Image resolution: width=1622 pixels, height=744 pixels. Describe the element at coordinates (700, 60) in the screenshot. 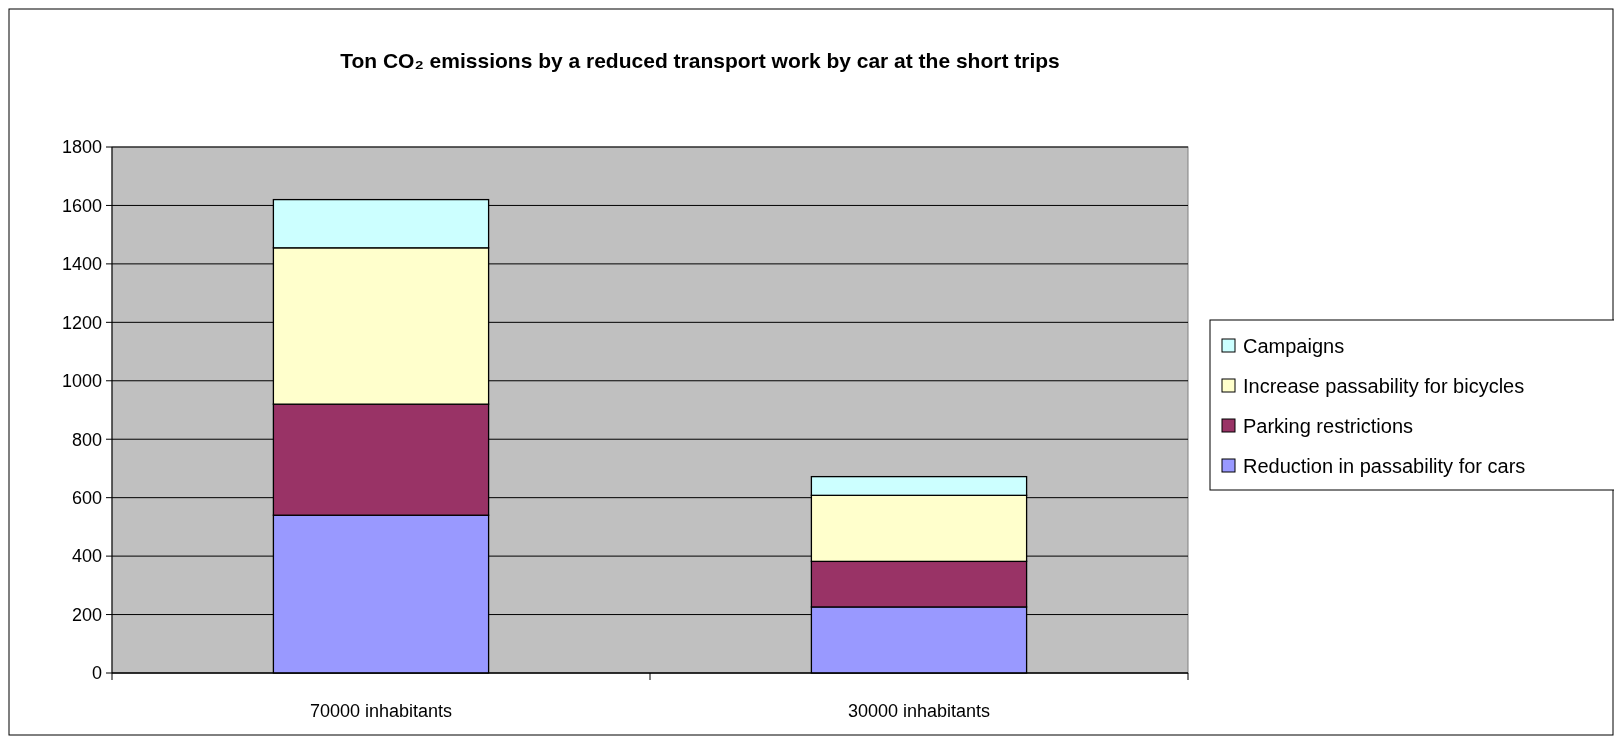

I see `chart-title: Ton CO₂ emissions by a reduced transport work by car at the short trips` at that location.